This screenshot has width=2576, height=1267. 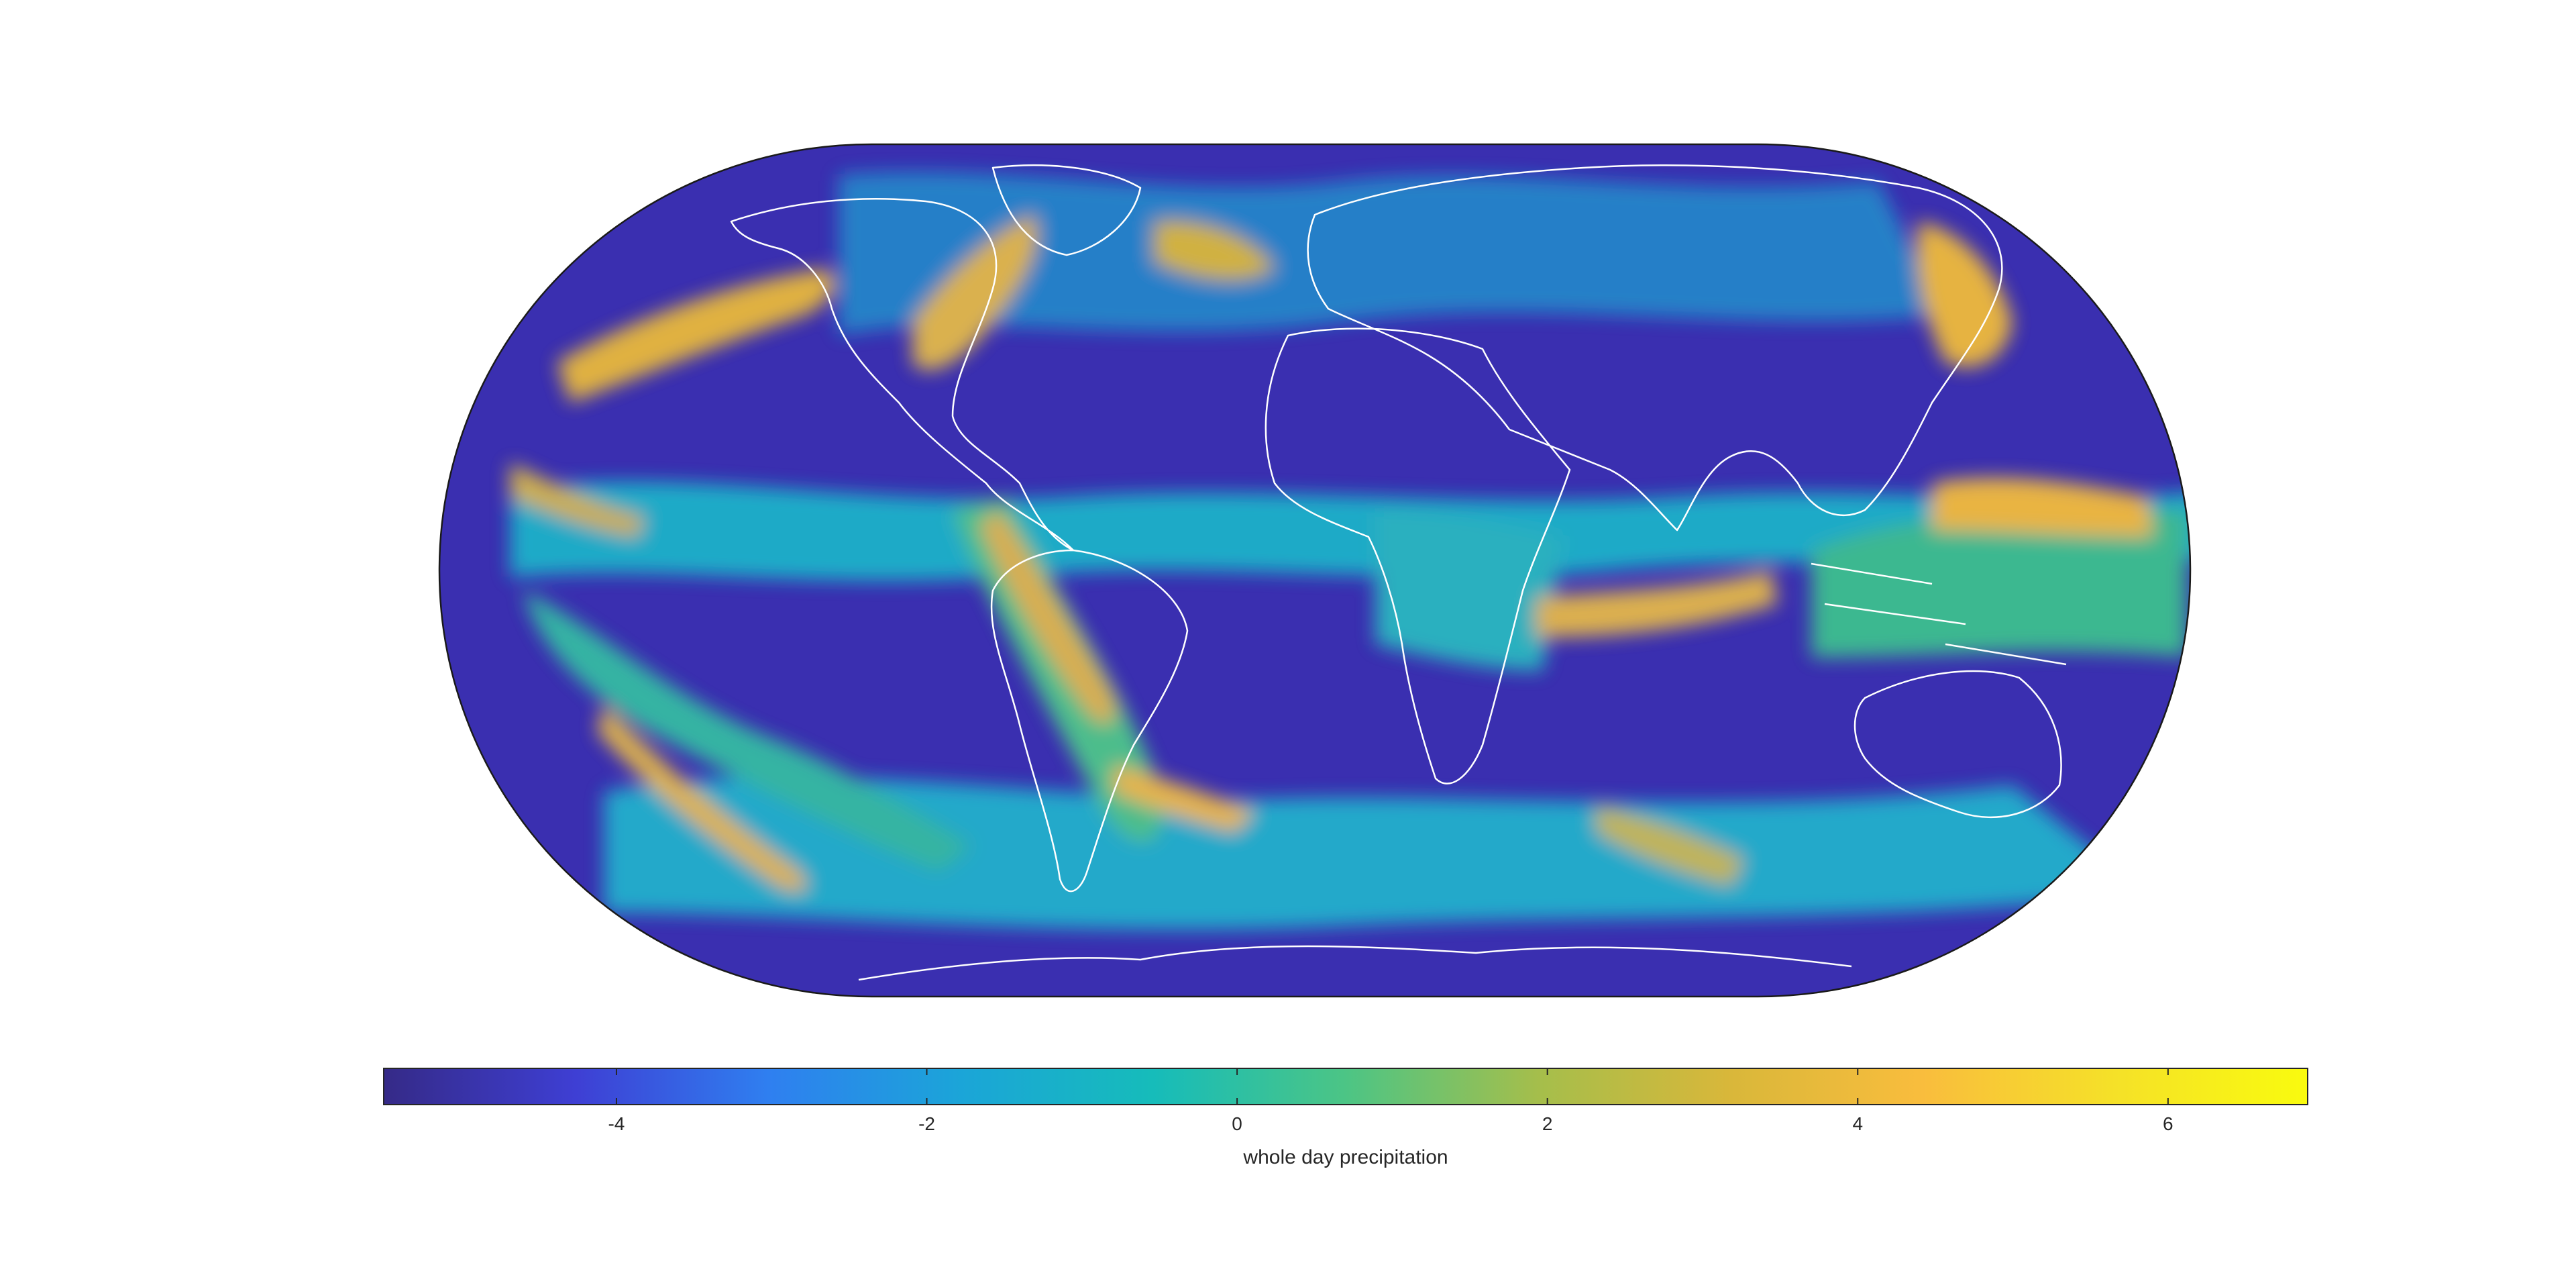 What do you see at coordinates (926, 1123) in the screenshot?
I see `colorbar-tick-label: -2` at bounding box center [926, 1123].